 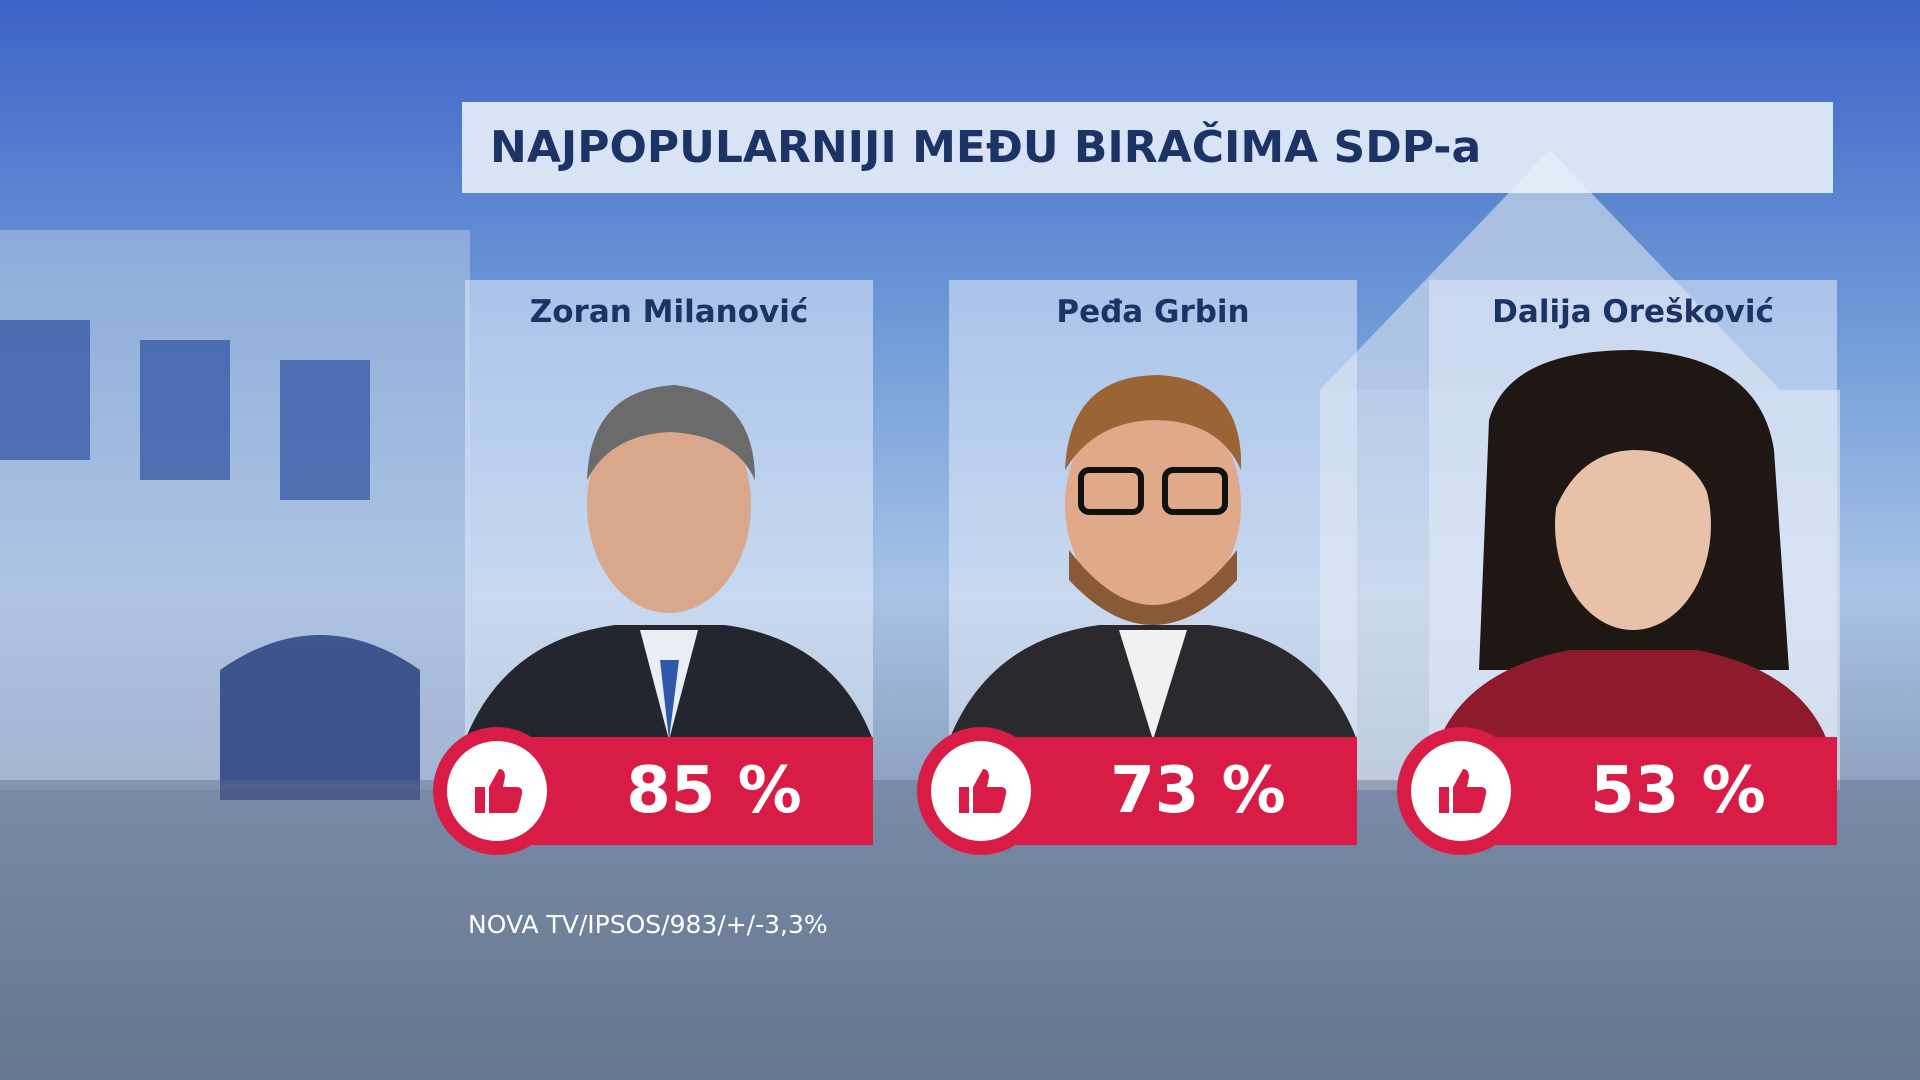 I want to click on candidate-name: Zoran Milanović, so click(x=669, y=312).